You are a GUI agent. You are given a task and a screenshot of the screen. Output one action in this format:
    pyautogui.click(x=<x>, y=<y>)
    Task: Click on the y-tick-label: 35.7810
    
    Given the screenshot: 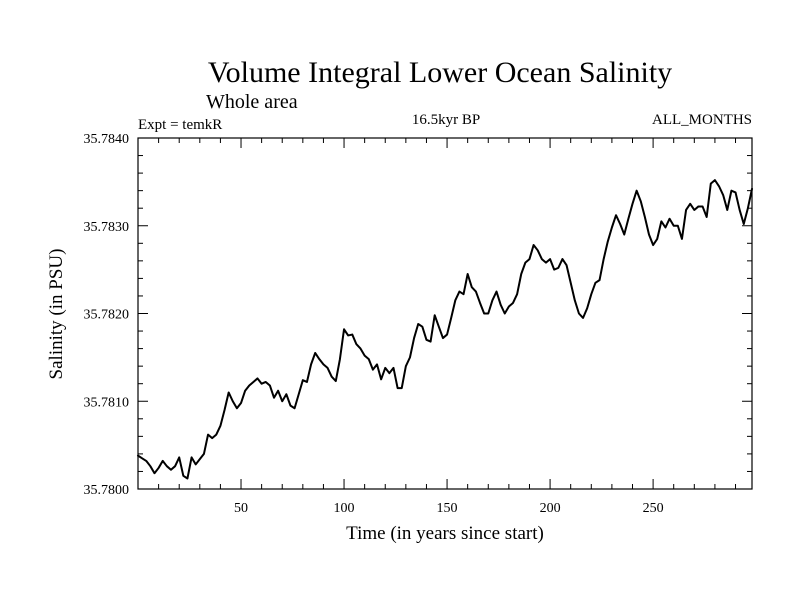 What is the action you would take?
    pyautogui.click(x=107, y=402)
    